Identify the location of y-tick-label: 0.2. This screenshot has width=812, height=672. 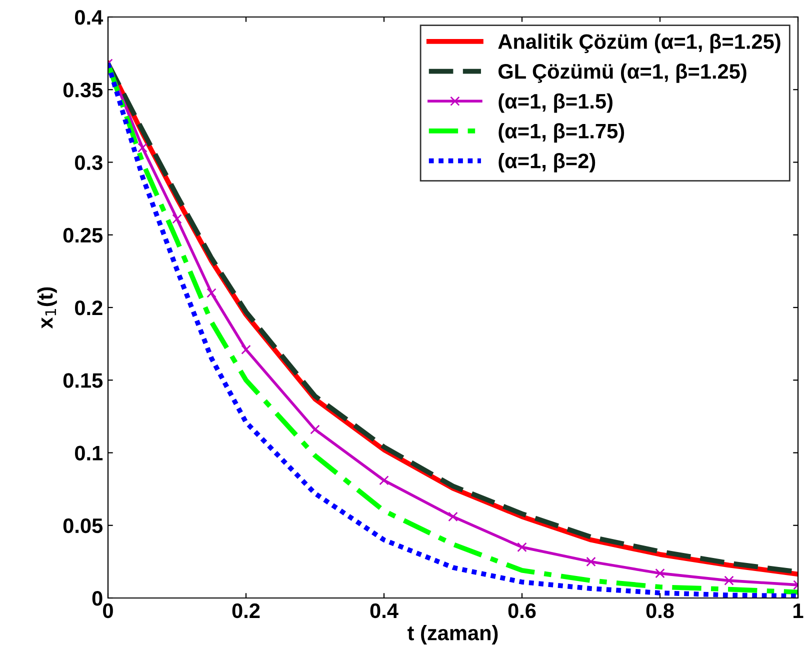
(88, 308).